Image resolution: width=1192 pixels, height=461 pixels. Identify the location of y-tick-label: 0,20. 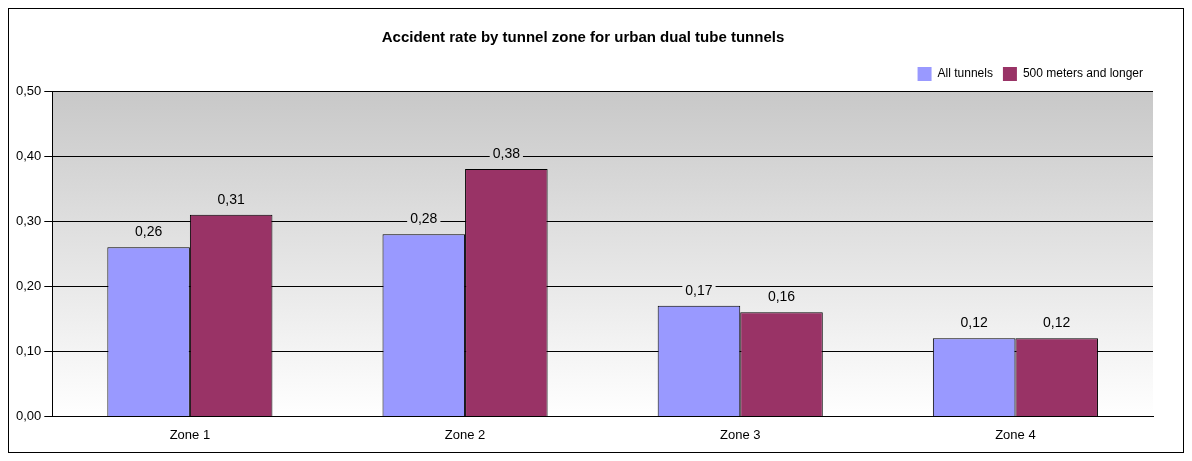
(28, 285).